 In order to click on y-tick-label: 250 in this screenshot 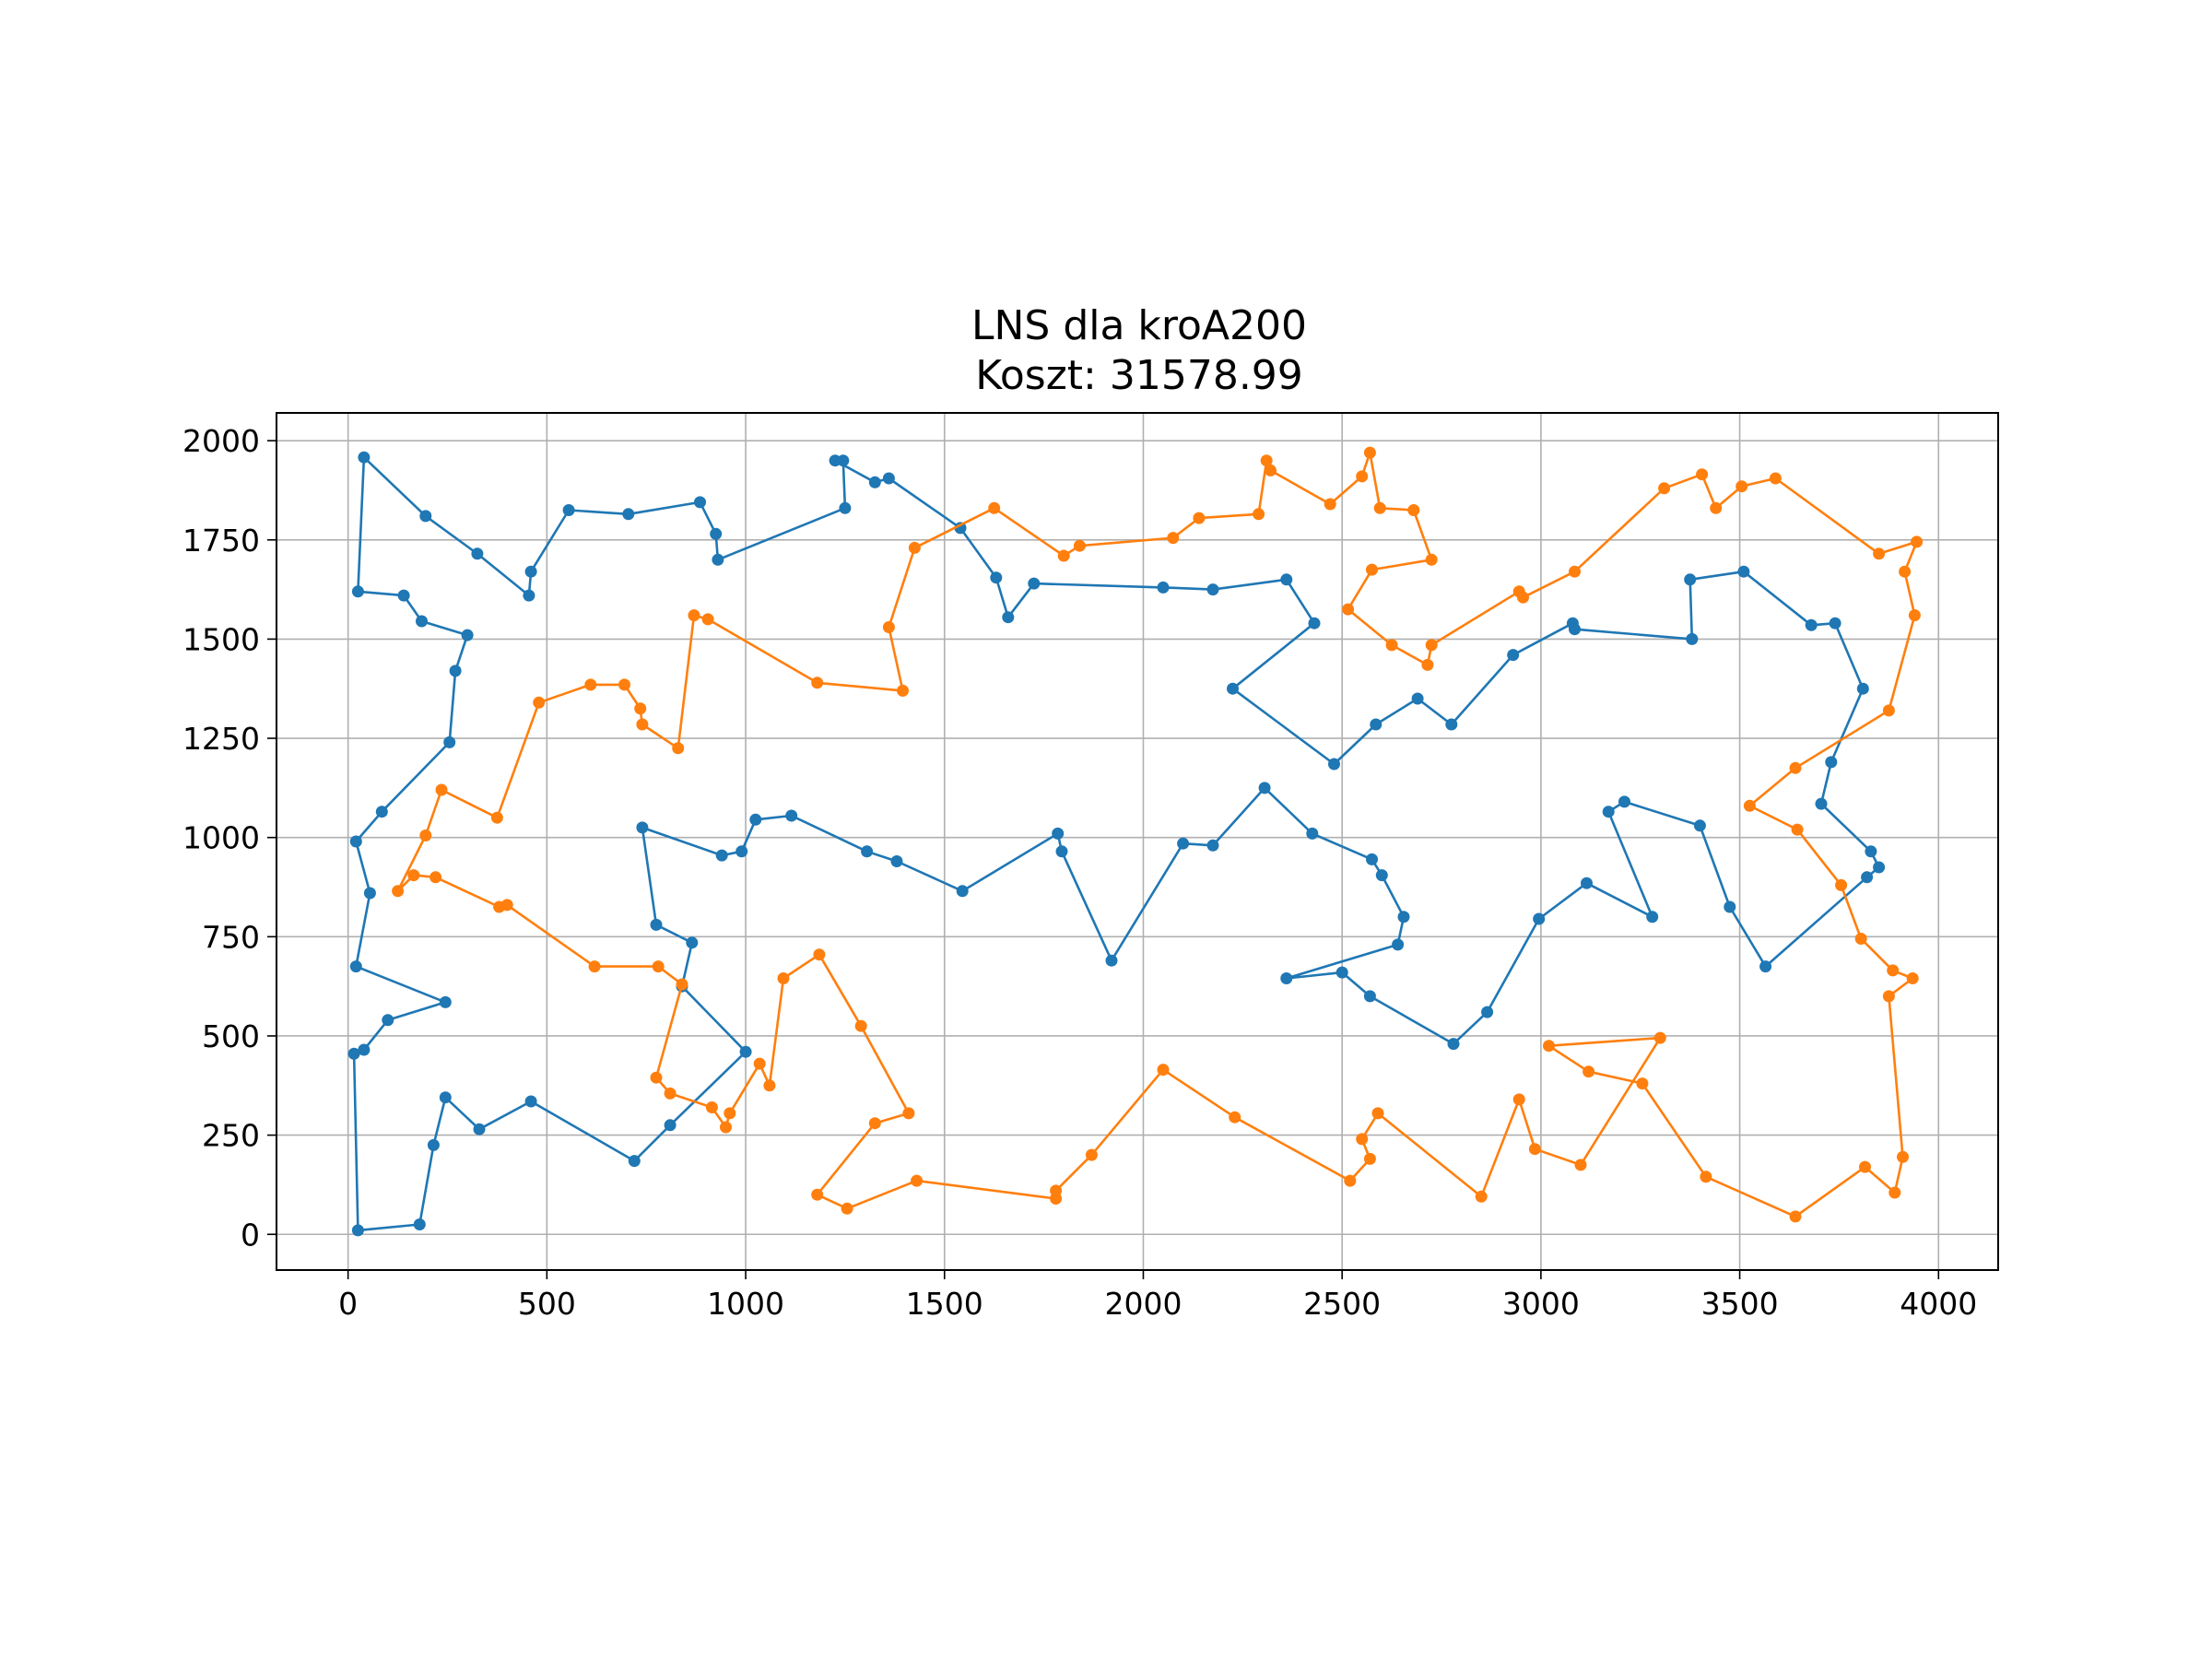, I will do `click(231, 1136)`.